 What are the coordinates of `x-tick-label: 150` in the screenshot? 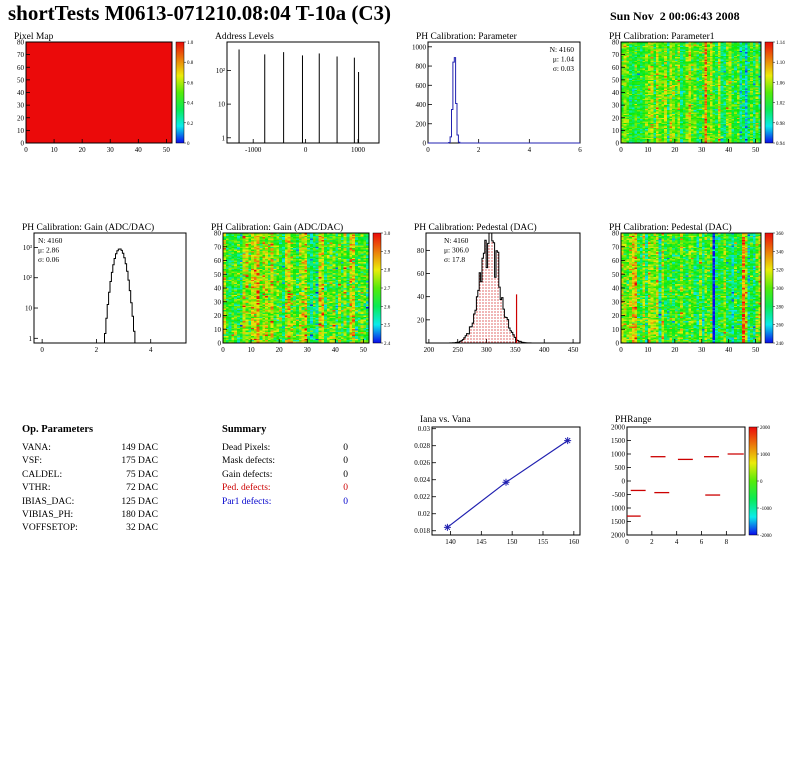 It's located at (512, 541).